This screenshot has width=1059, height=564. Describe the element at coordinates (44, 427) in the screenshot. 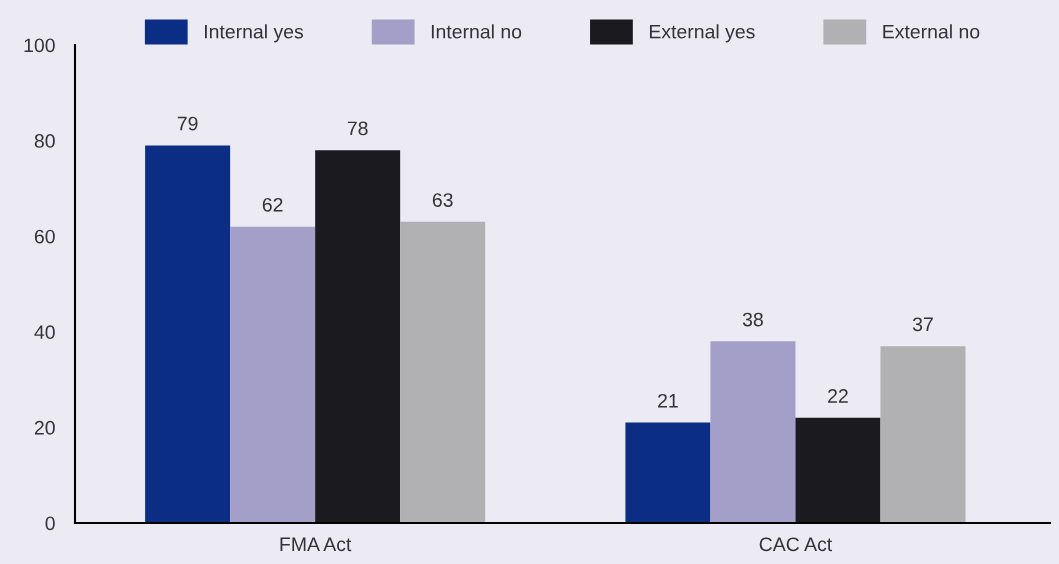

I see `y-tick-label: 20` at that location.